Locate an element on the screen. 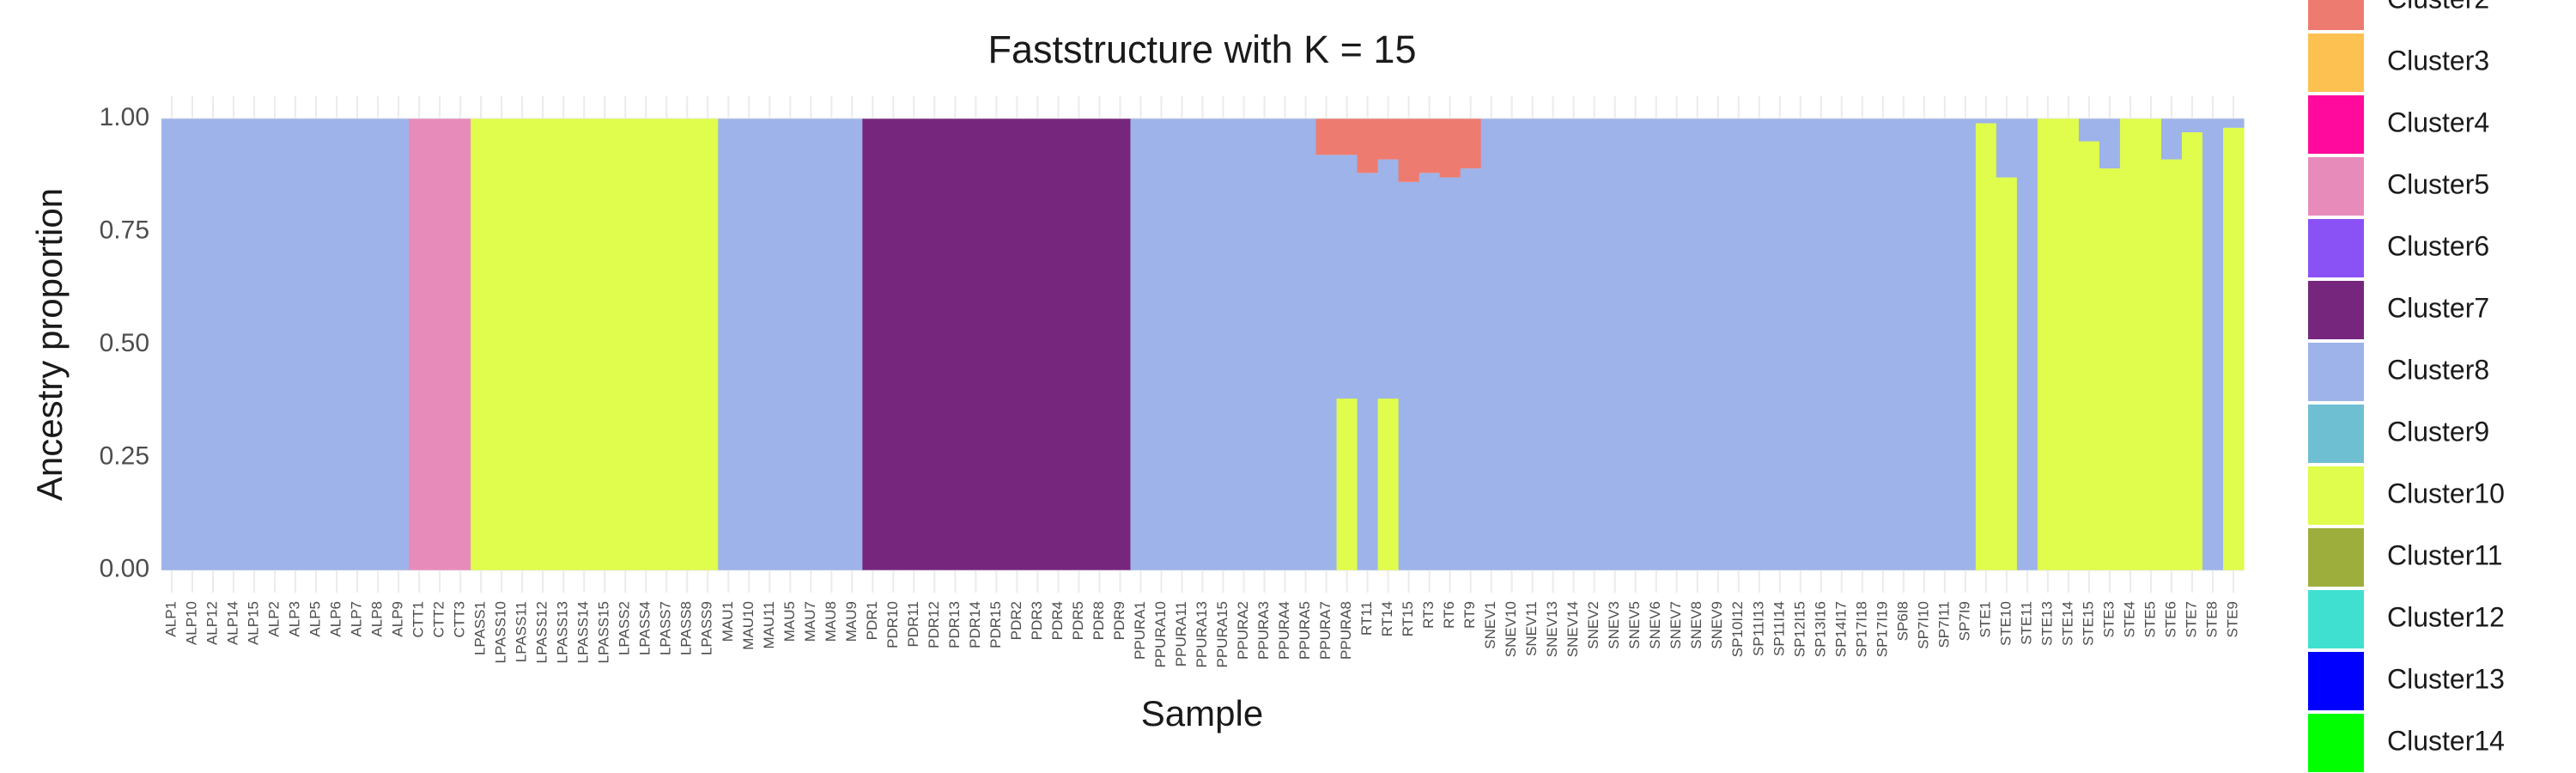 This screenshot has height=773, width=2576. x-tick-label: SP7I9 is located at coordinates (1964, 621).